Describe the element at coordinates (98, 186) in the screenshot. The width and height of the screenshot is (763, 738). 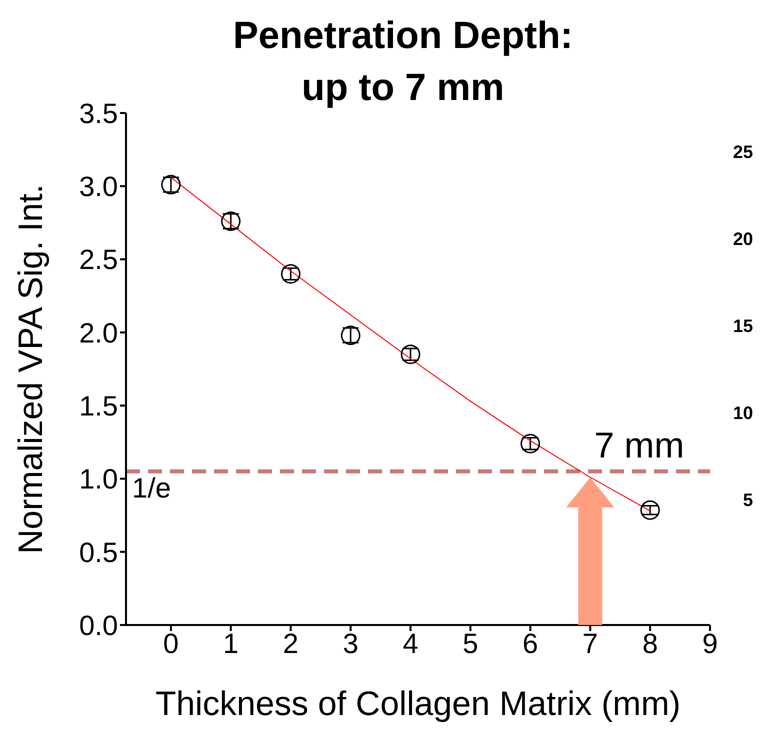
I see `y-tick-label: 3.0` at that location.